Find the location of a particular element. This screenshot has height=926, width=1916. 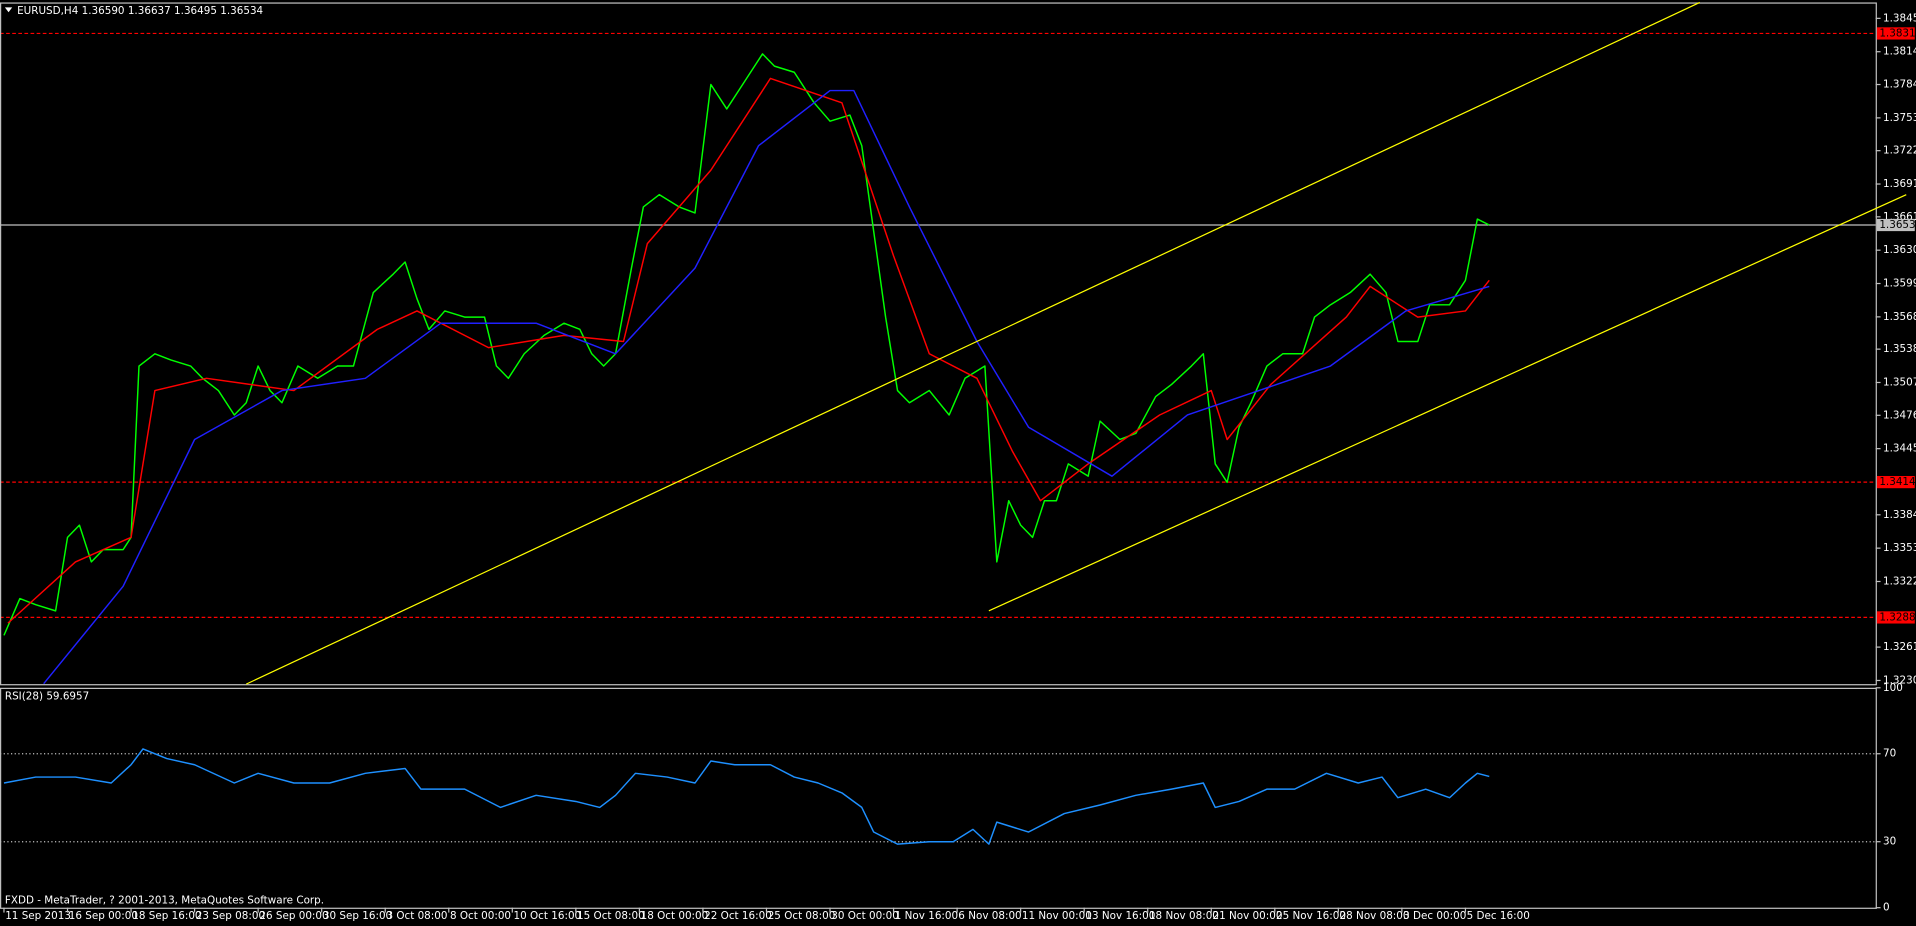

y-tick-label: 1.37225 is located at coordinates (1899, 151).